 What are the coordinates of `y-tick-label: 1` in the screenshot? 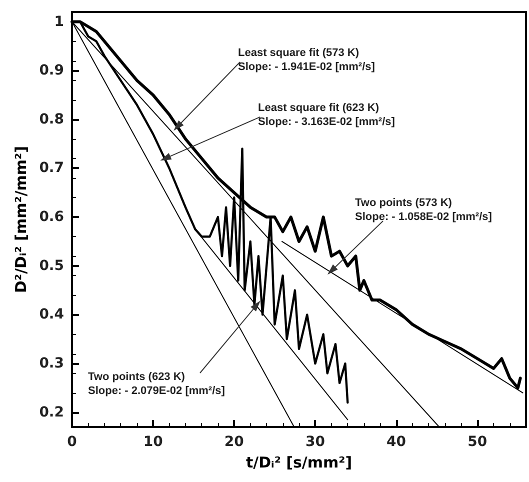 It's located at (59, 22).